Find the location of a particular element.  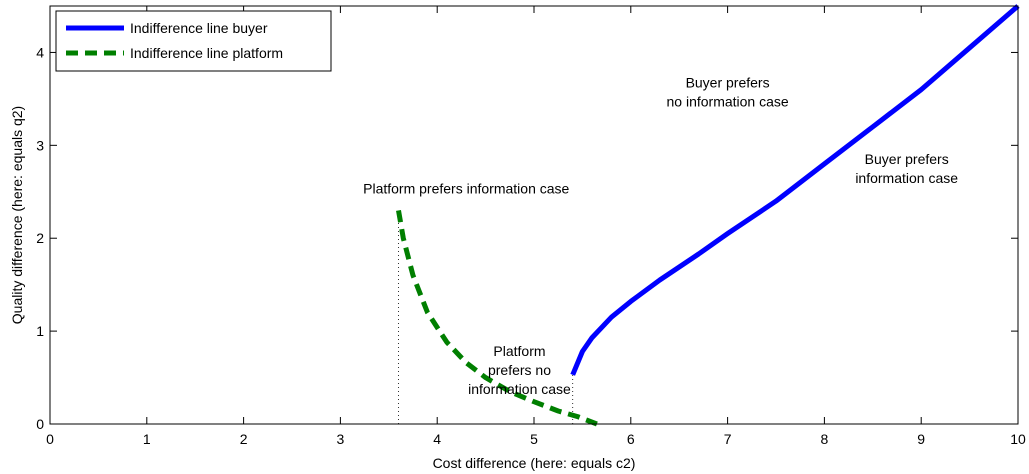

y-axis-label: Quality difference (here: equals q2) is located at coordinates (17, 215).